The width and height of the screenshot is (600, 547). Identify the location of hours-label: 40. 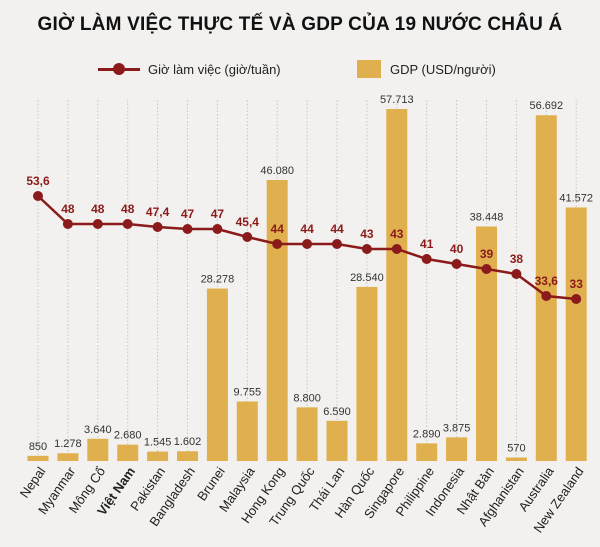
(457, 249).